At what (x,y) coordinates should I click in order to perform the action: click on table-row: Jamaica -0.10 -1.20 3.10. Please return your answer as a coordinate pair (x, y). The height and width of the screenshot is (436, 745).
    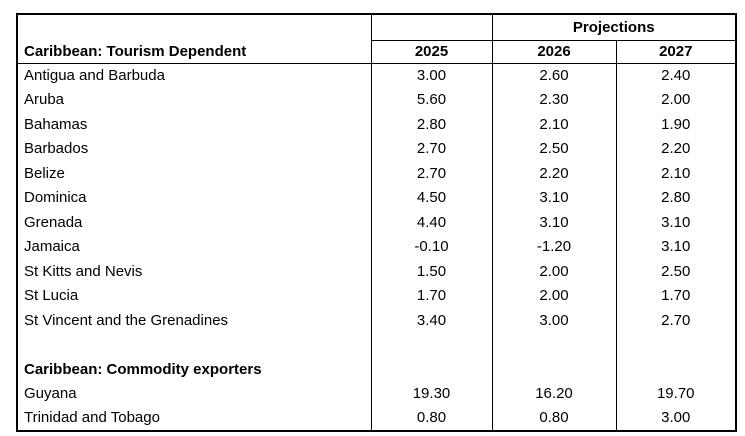
    Looking at the image, I should click on (376, 246).